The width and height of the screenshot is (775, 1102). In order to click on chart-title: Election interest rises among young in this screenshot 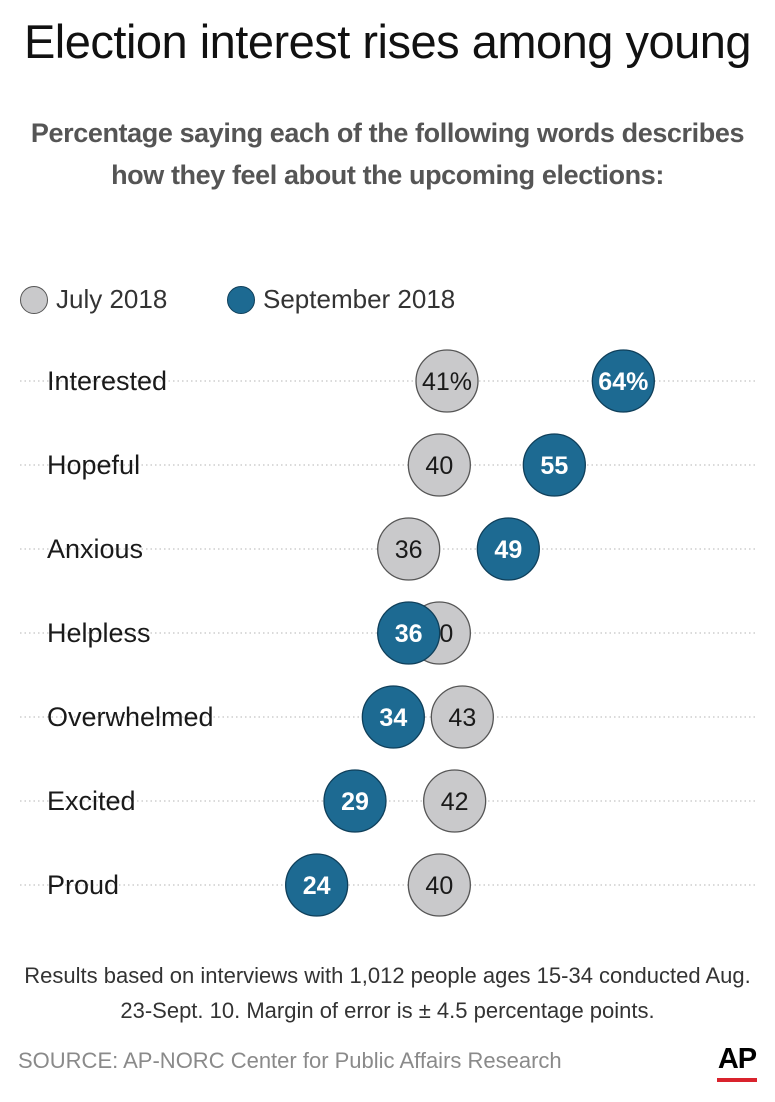, I will do `click(387, 41)`.